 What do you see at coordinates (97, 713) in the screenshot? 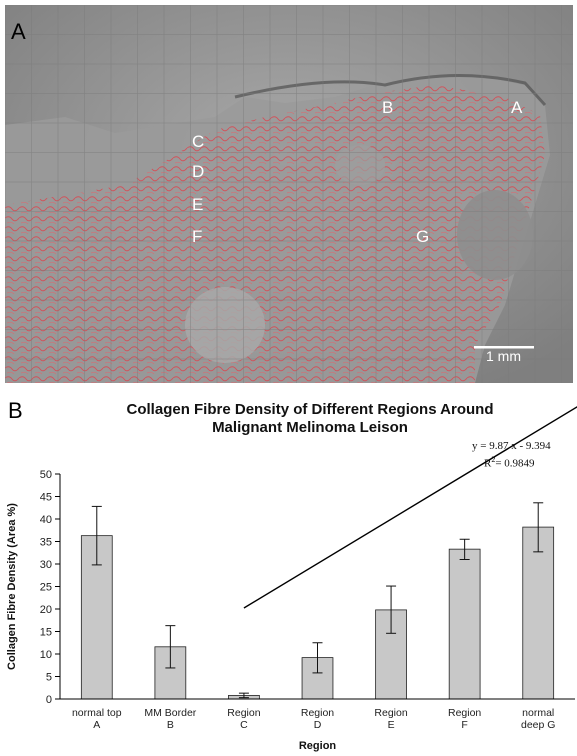
I see `x-category-label: normal top` at bounding box center [97, 713].